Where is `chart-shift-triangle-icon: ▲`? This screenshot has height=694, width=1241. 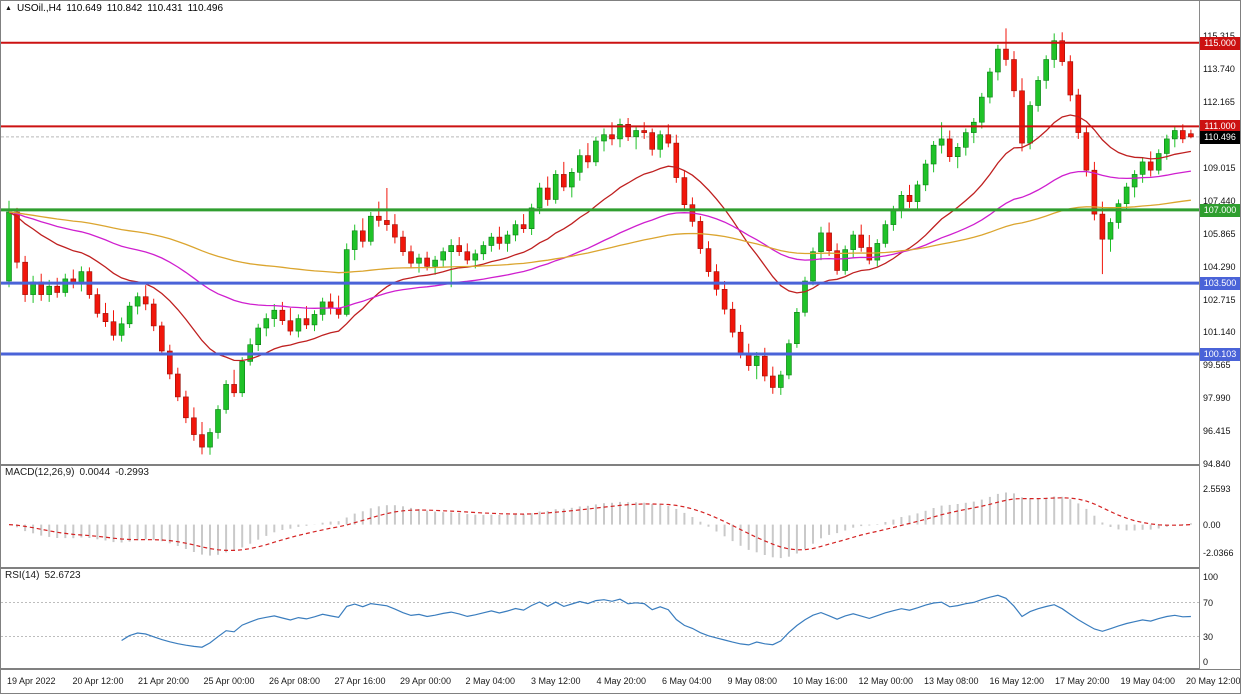
chart-shift-triangle-icon: ▲ is located at coordinates (8, 8).